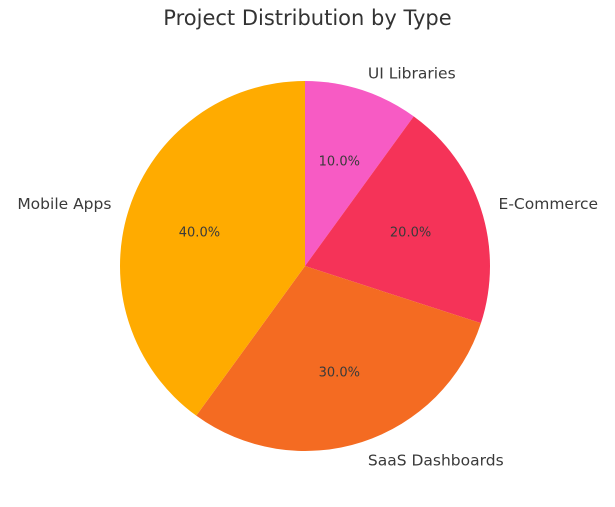  Describe the element at coordinates (64, 204) in the screenshot. I see `slice-category-label: Mobile Apps` at that location.